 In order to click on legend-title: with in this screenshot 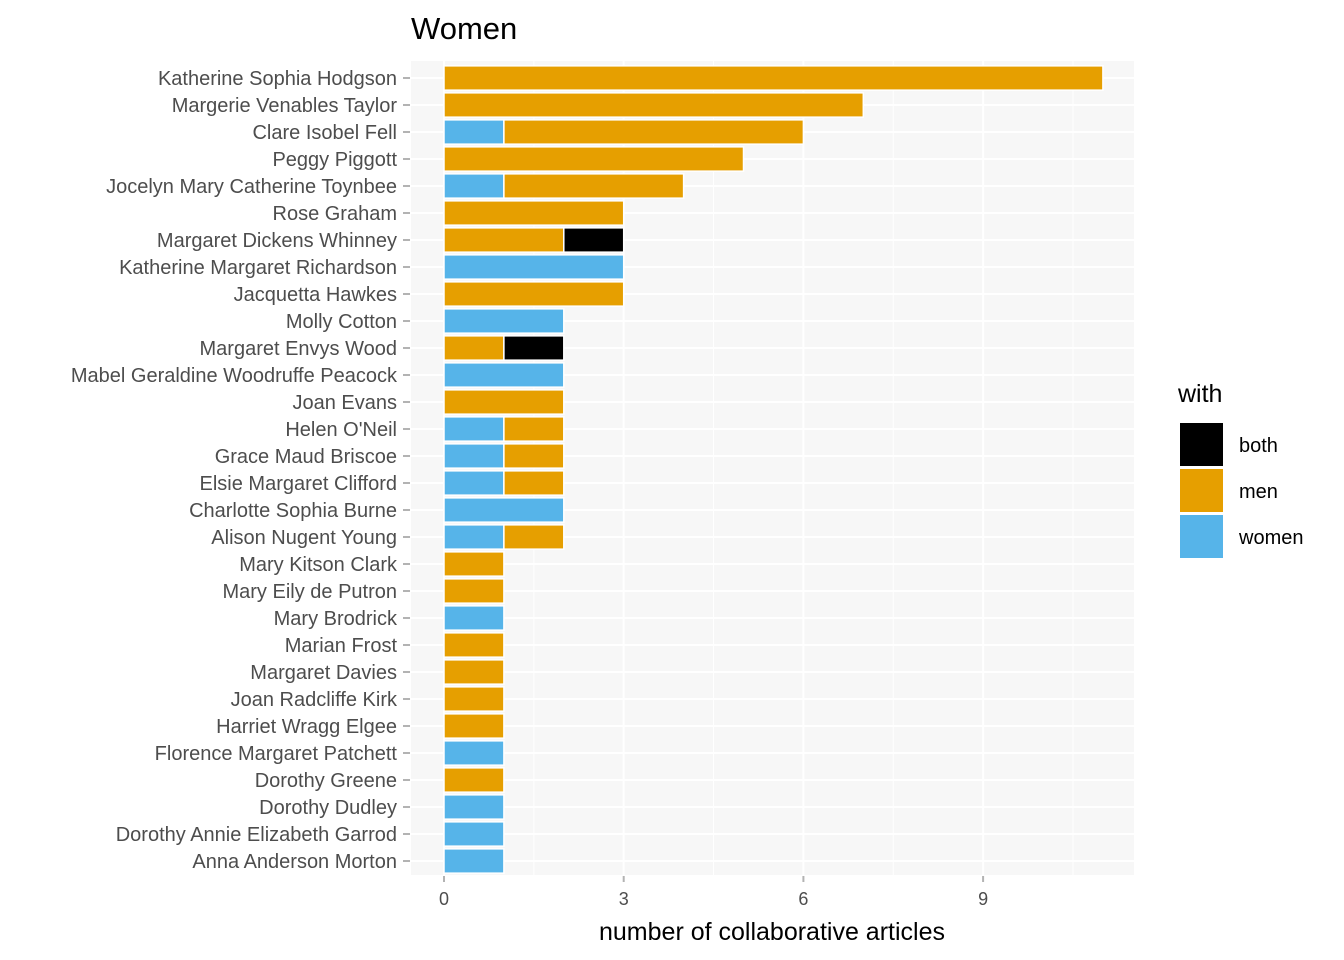, I will do `click(1199, 394)`.